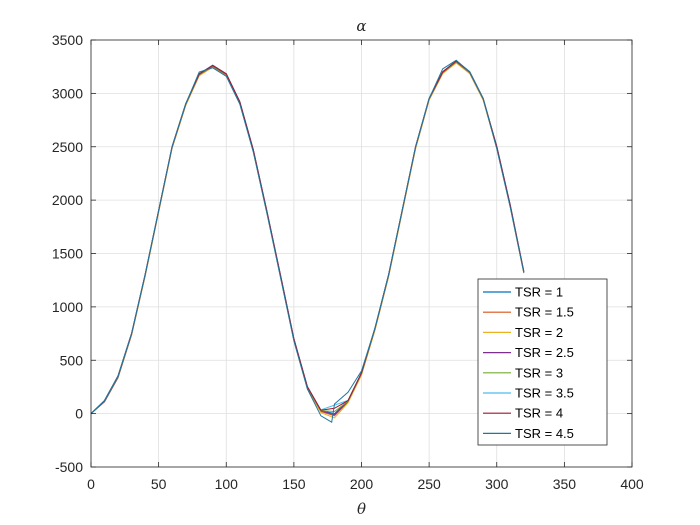  I want to click on chart-title: α, so click(361, 26).